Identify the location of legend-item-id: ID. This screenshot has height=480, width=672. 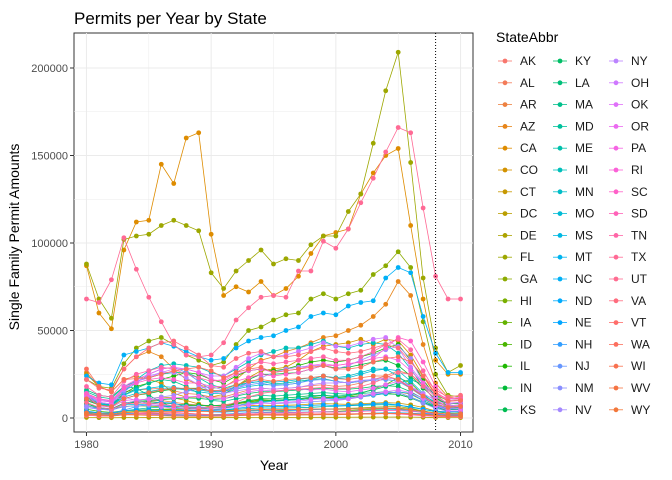
(515, 344).